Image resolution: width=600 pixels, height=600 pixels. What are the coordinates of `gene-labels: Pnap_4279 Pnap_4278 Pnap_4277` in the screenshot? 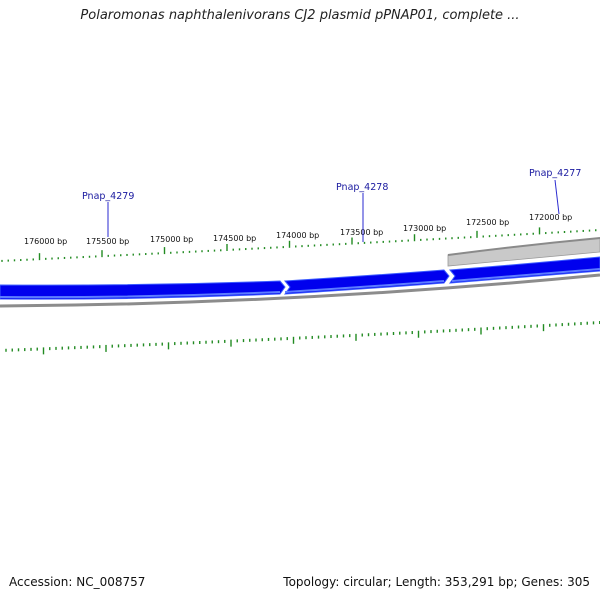 It's located at (331, 205).